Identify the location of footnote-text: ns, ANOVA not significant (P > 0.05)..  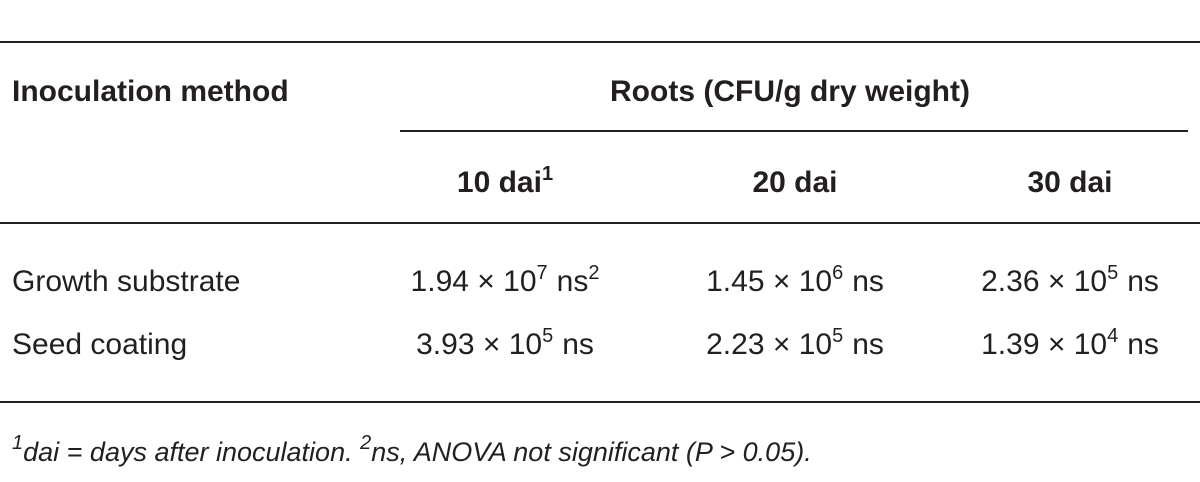
(591, 452).